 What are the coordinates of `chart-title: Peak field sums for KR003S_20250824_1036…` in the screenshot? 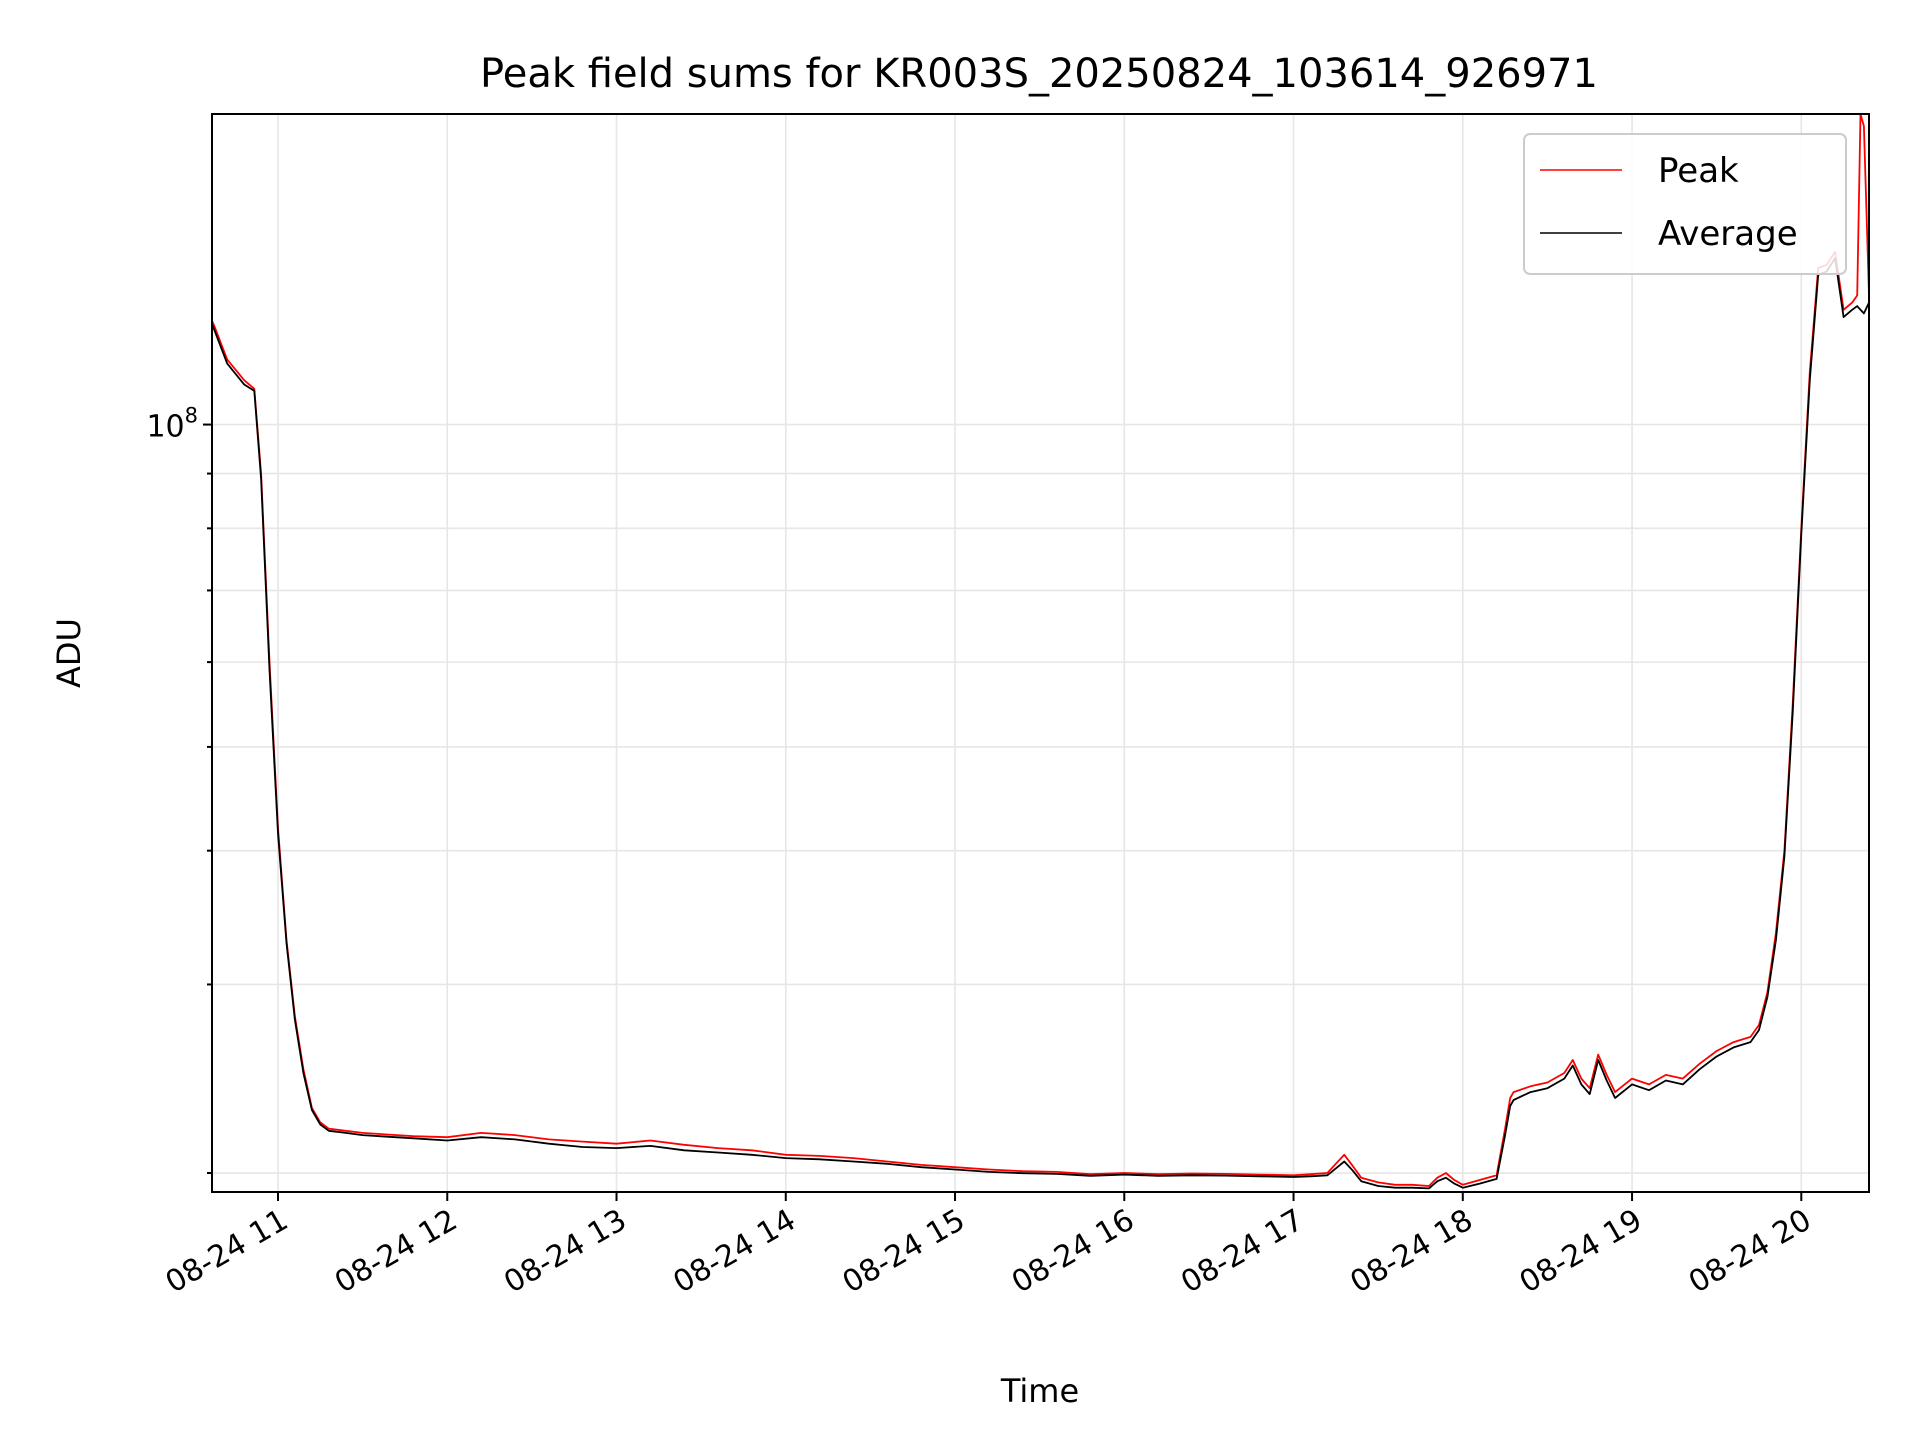 It's located at (1039, 74).